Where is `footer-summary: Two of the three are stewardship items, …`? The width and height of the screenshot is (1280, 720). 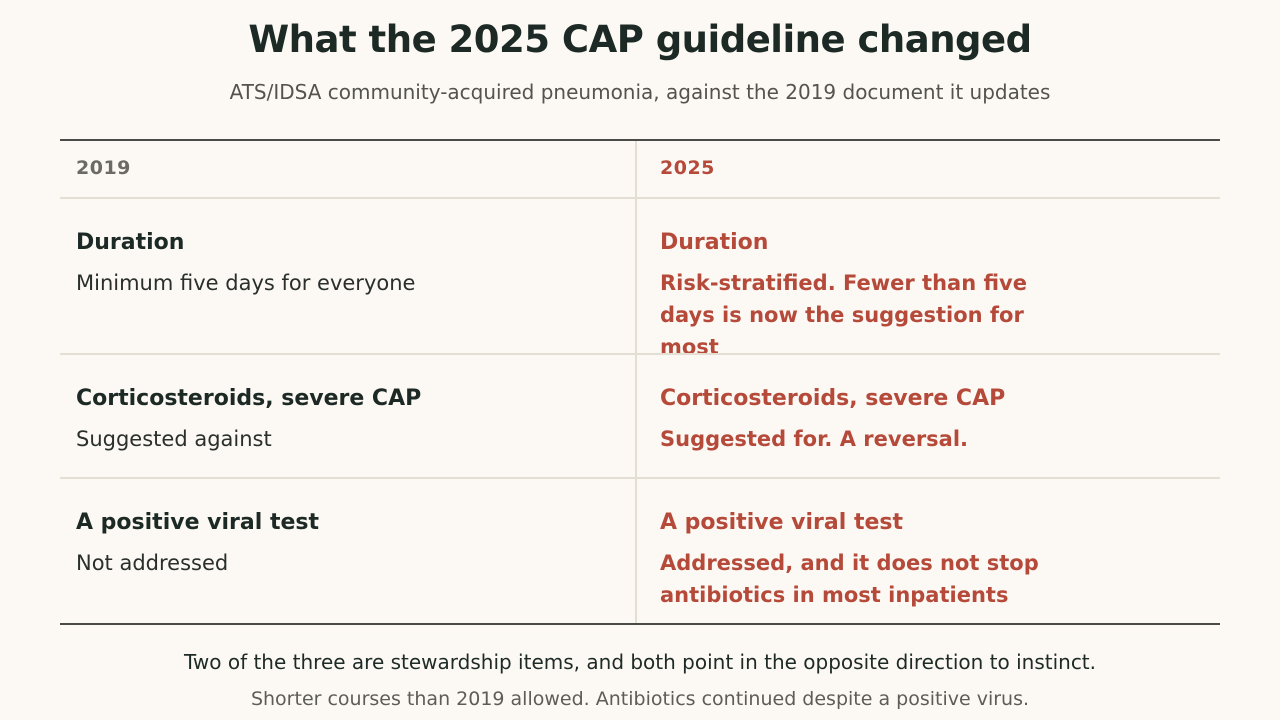
footer-summary: Two of the three are stewardship items, … is located at coordinates (640, 662).